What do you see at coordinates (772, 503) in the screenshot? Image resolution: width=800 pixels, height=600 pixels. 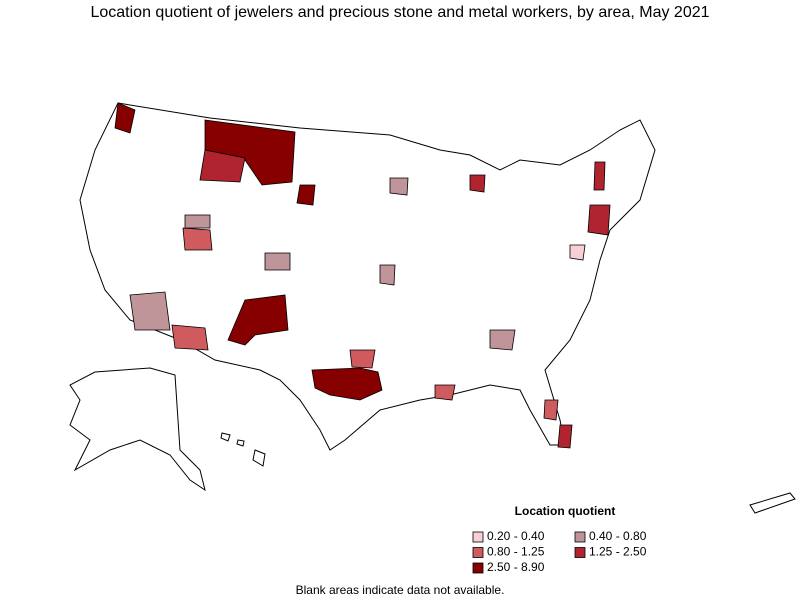 I see `territory` at bounding box center [772, 503].